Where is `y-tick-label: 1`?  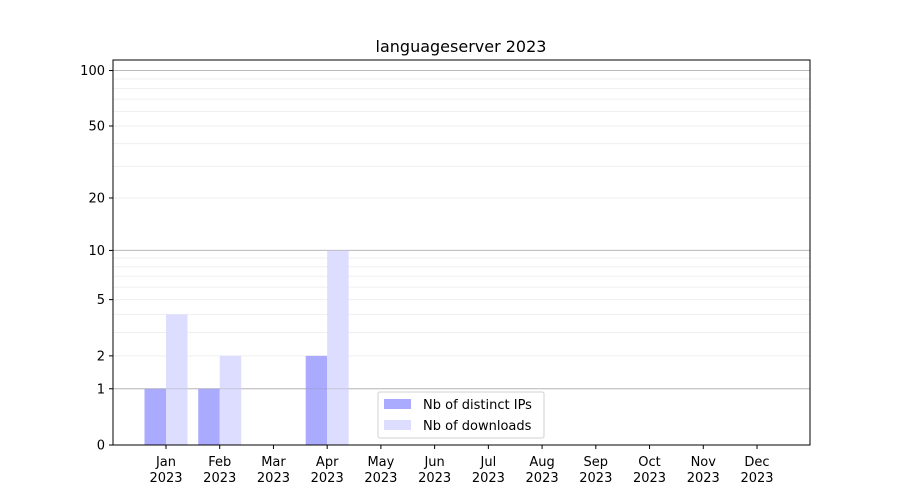
y-tick-label: 1 is located at coordinates (101, 389).